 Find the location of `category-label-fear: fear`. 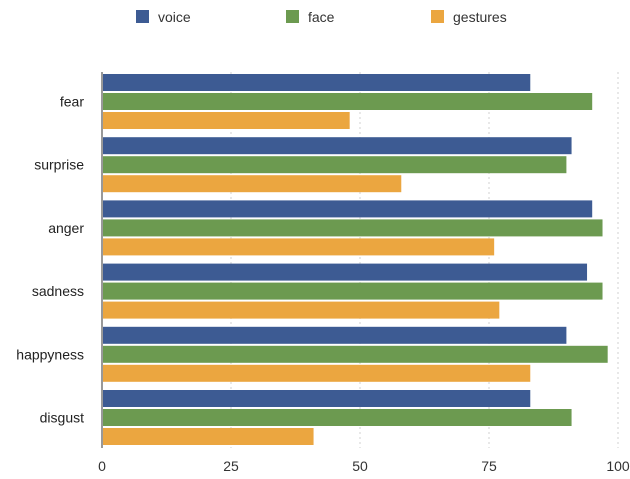

category-label-fear: fear is located at coordinates (72, 102).